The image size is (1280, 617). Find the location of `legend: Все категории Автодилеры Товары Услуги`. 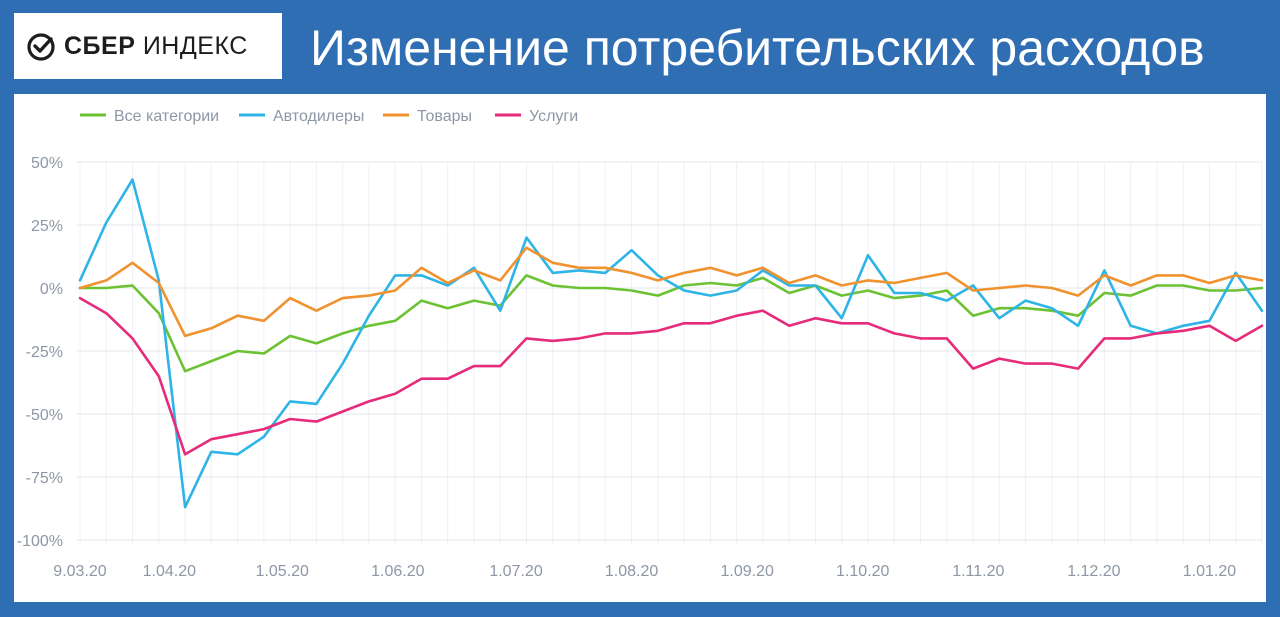

legend: Все категории Автодилеры Товары Услуги is located at coordinates (329, 116).